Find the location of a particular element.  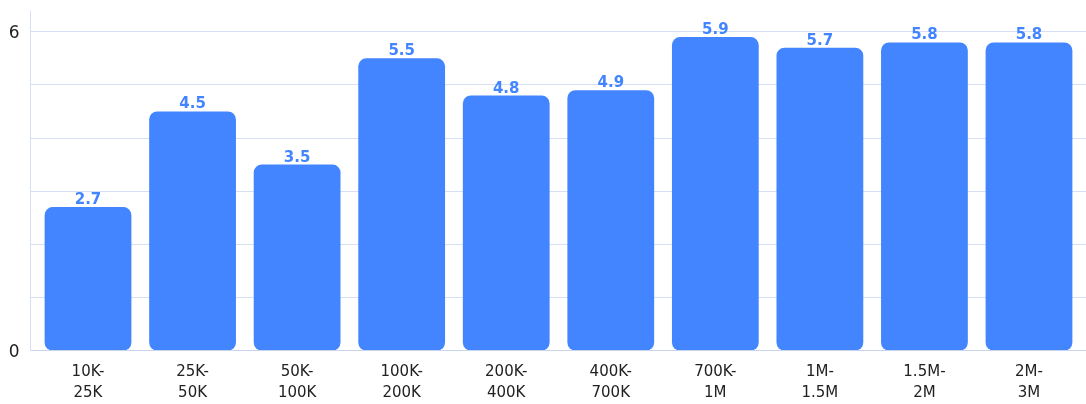

data-label: 5.7 is located at coordinates (820, 39).